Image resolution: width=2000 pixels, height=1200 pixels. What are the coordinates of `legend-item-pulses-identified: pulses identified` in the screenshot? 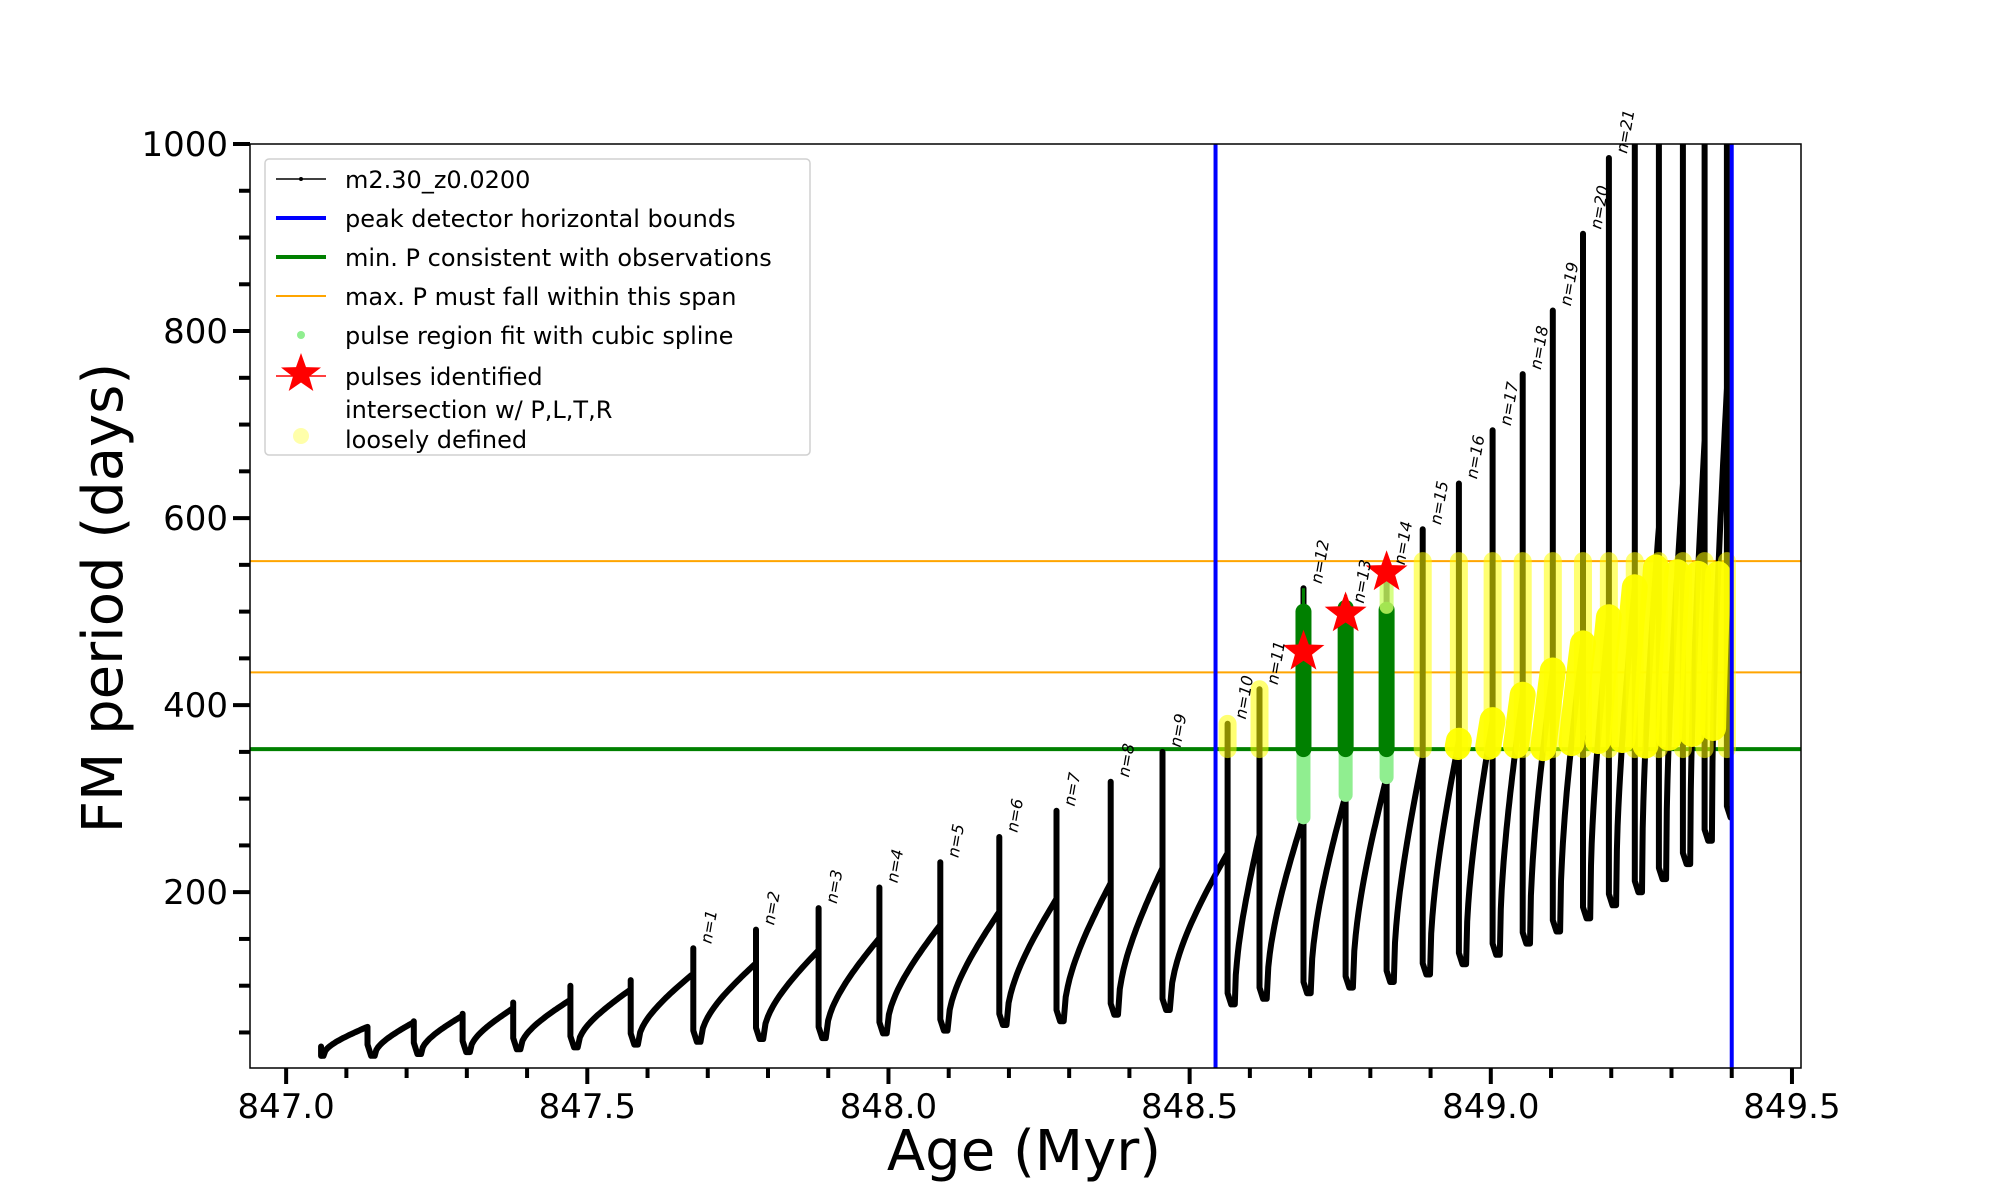 It's located at (409, 372).